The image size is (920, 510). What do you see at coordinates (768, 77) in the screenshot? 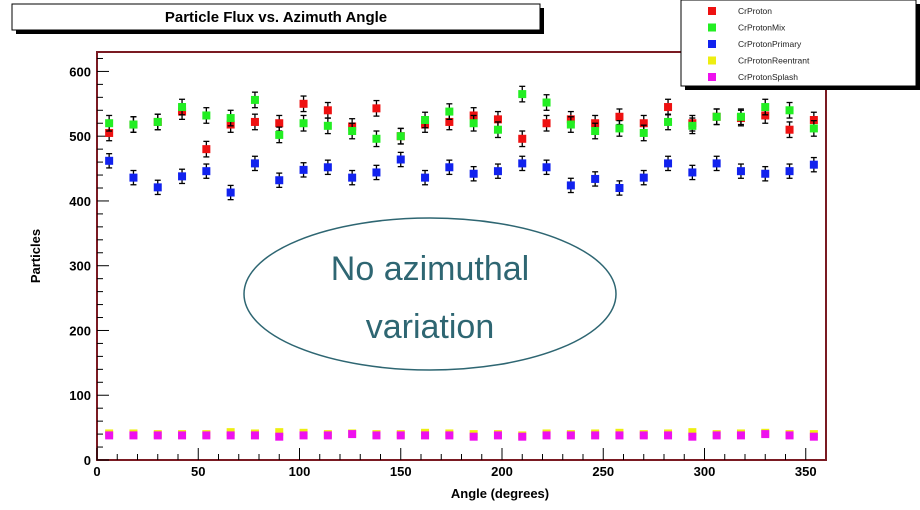
I see `legend-label-crprotonsplash: CrProtonSplash` at bounding box center [768, 77].